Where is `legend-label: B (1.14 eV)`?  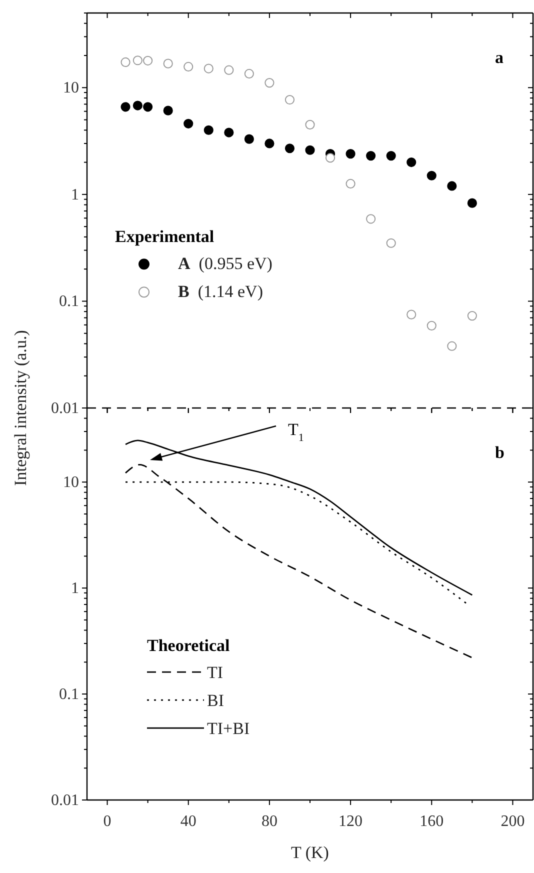
legend-label: B (1.14 eV) is located at coordinates (220, 292).